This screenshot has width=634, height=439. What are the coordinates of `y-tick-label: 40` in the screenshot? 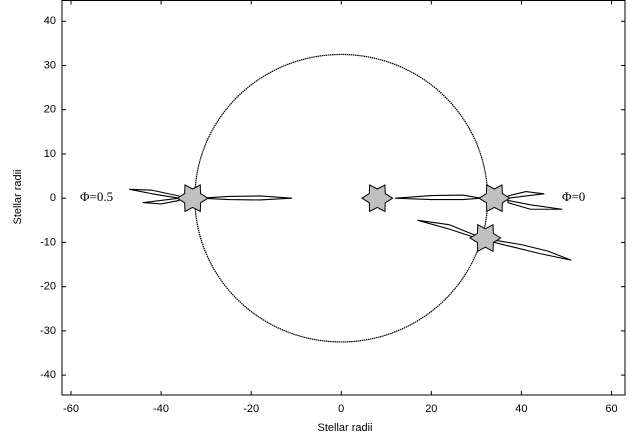 It's located at (50, 21).